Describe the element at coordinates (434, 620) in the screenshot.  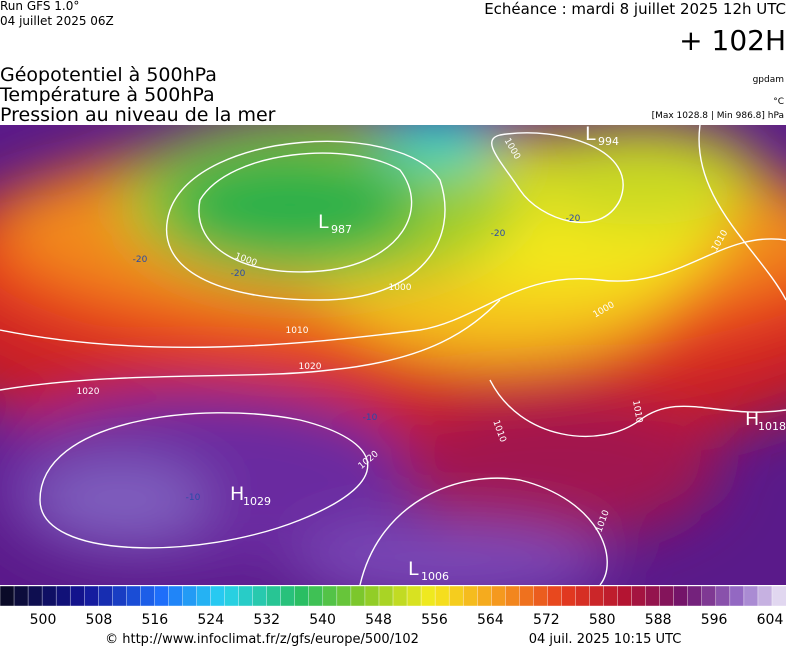
I see `colorbar-label: 556` at that location.